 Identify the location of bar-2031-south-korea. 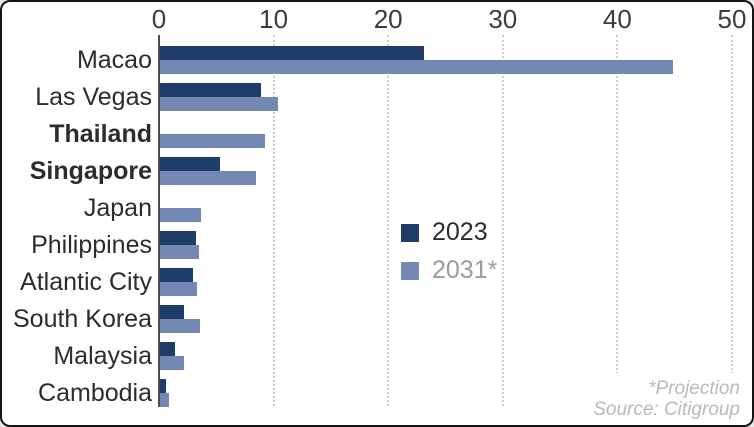
(180, 326).